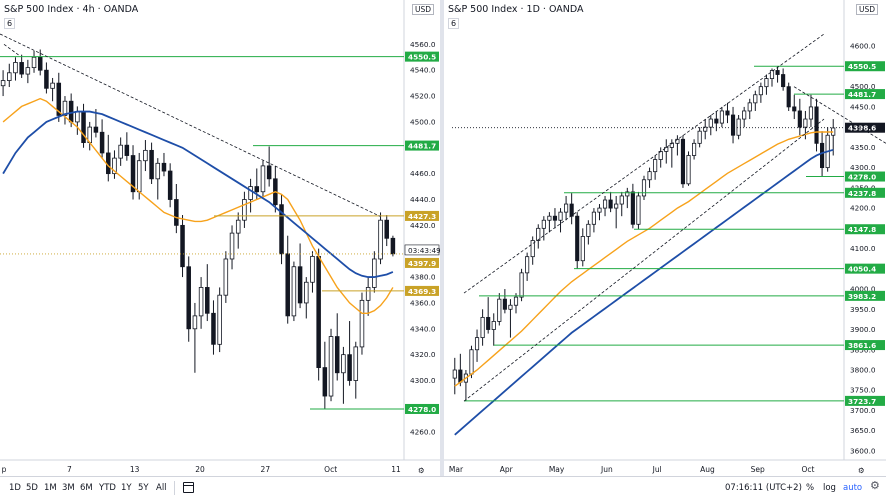  Describe the element at coordinates (107, 488) in the screenshot. I see `range-button-ytd: YTD` at that location.